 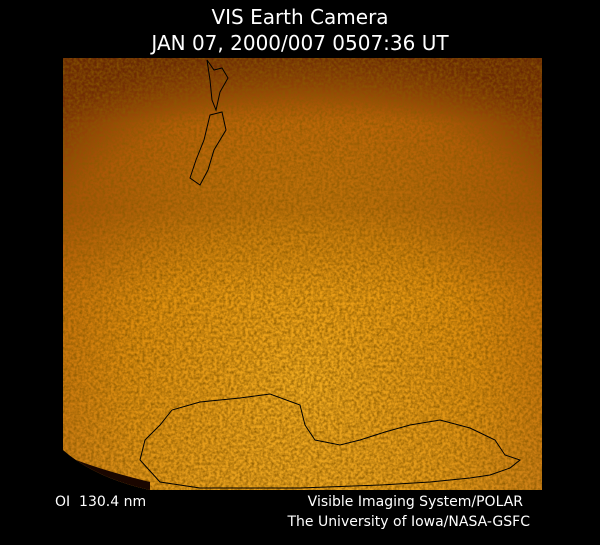 I want to click on title: VIS Earth Camera, so click(x=299, y=17).